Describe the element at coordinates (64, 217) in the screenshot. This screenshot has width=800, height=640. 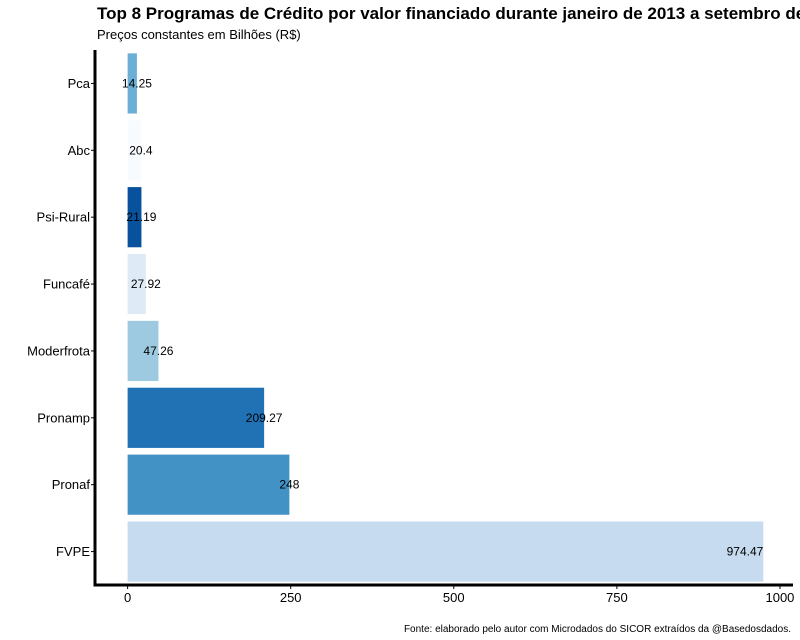
I see `category-label: Psi-Rural` at that location.